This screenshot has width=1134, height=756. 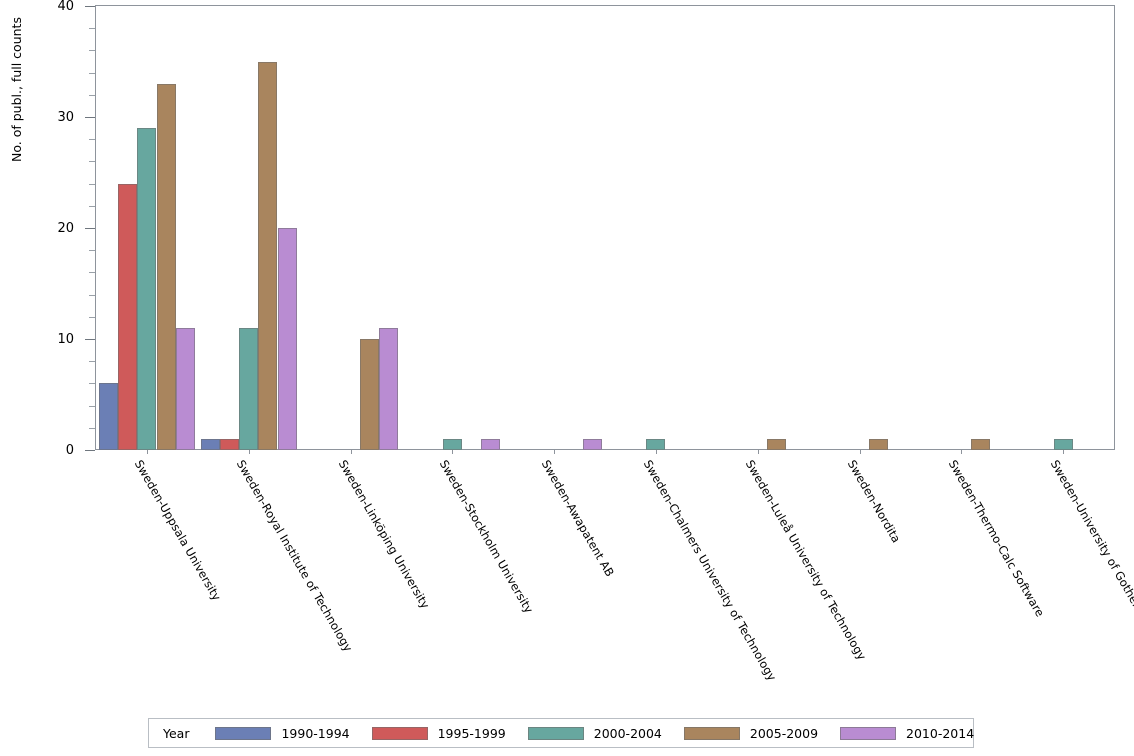 I want to click on legend-item-label: 1995-1999, so click(x=471, y=733).